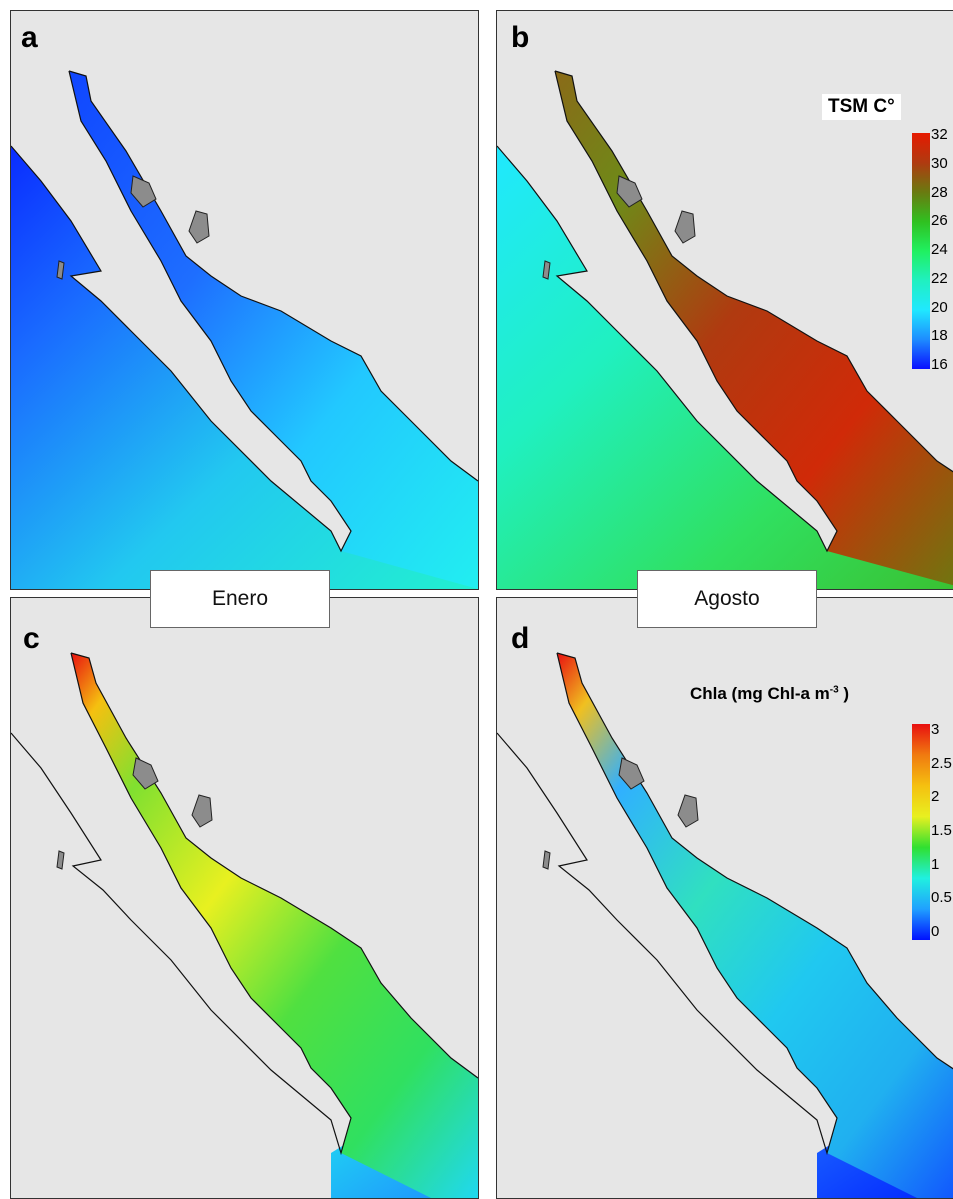 The height and width of the screenshot is (1199, 953). Describe the element at coordinates (935, 797) in the screenshot. I see `chla-tick-label: 2` at that location.